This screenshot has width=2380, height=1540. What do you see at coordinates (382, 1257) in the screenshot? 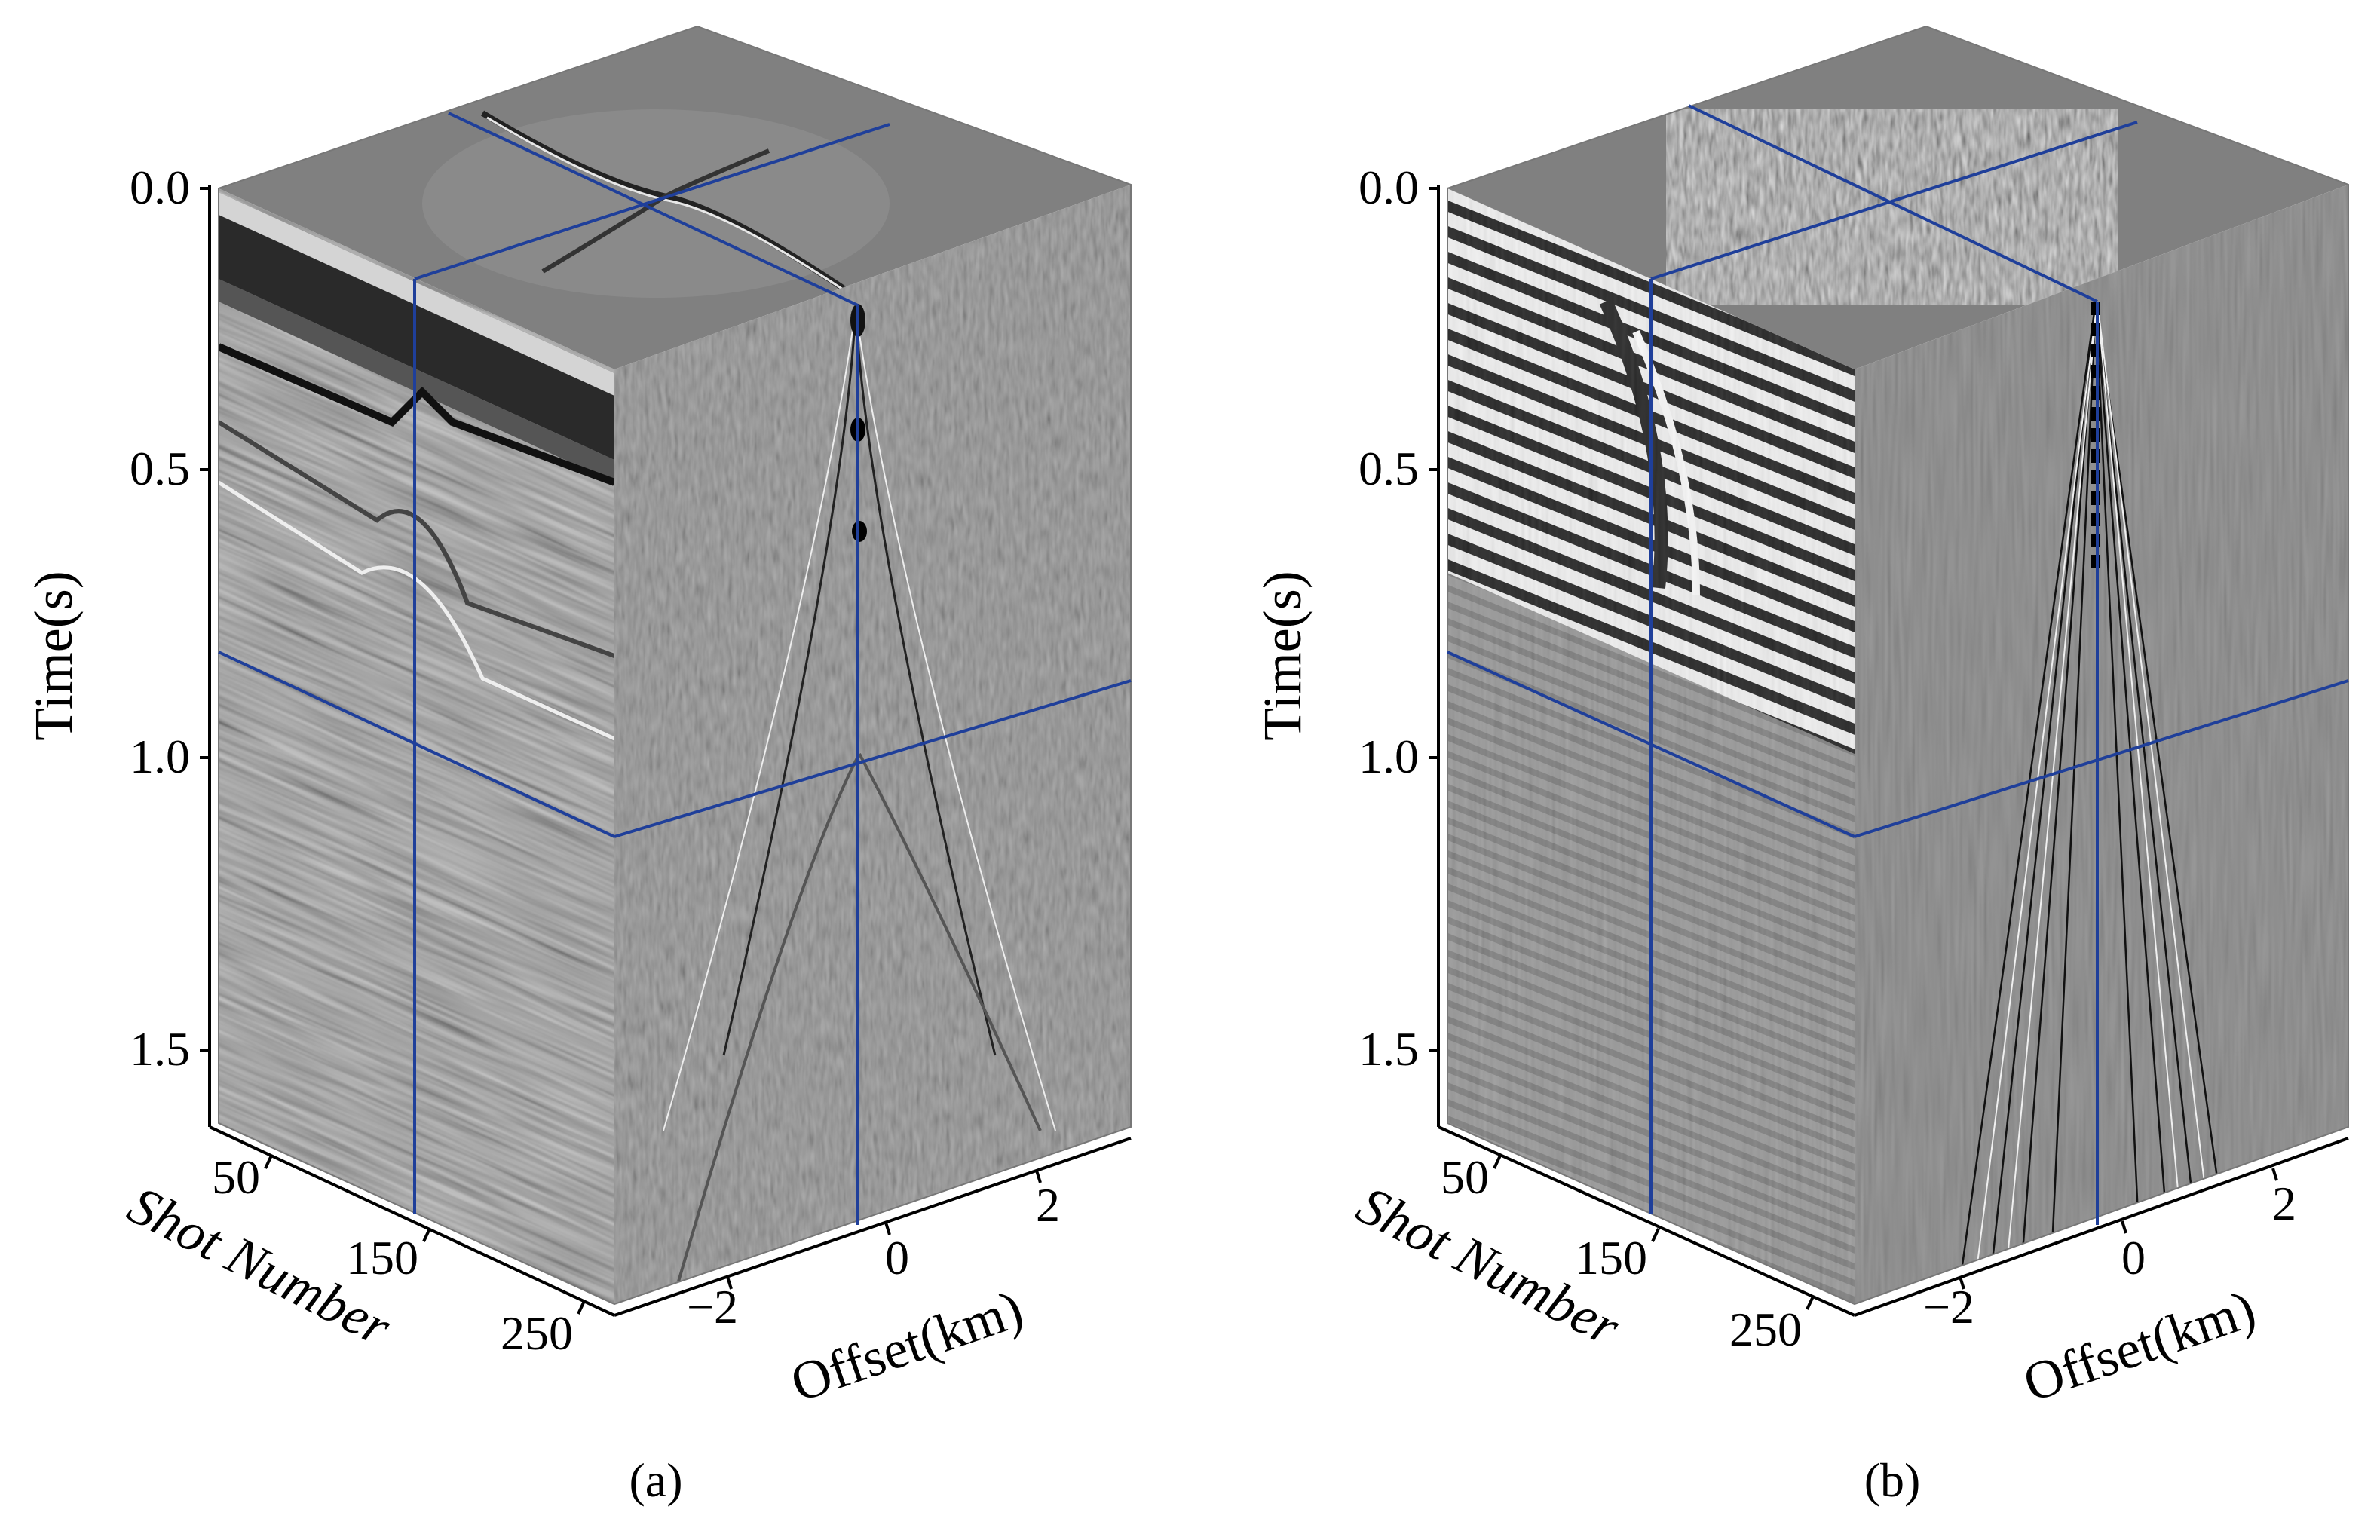
I see `panel-a-shot-tick-1: 150` at bounding box center [382, 1257].